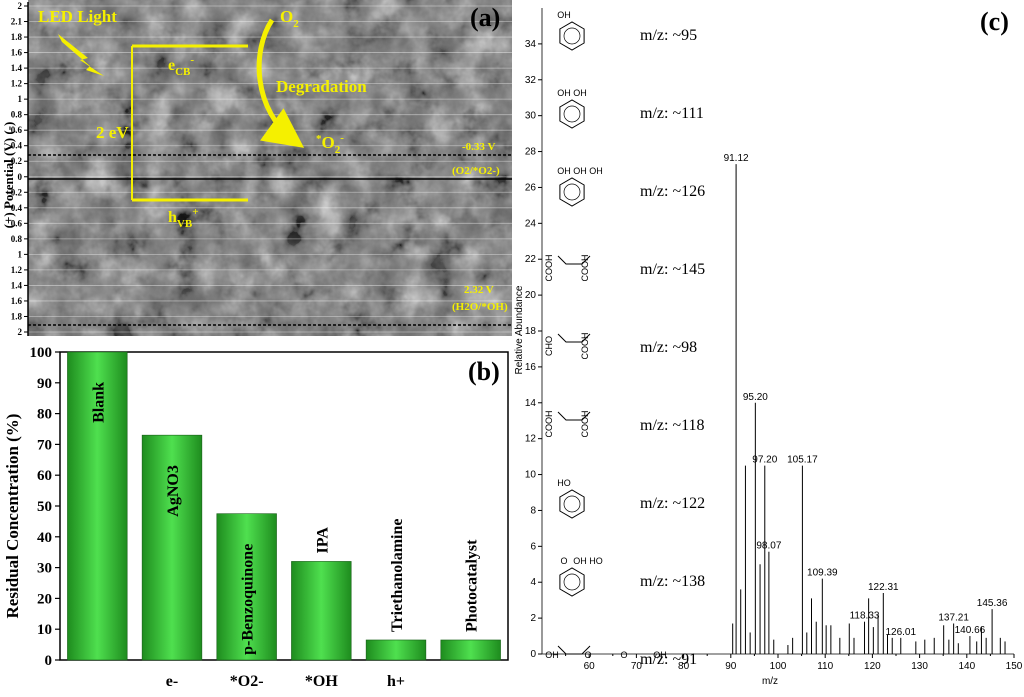 This screenshot has width=1024, height=697. Describe the element at coordinates (668, 659) in the screenshot. I see `fragment-mz-label: m/z: ~91` at that location.